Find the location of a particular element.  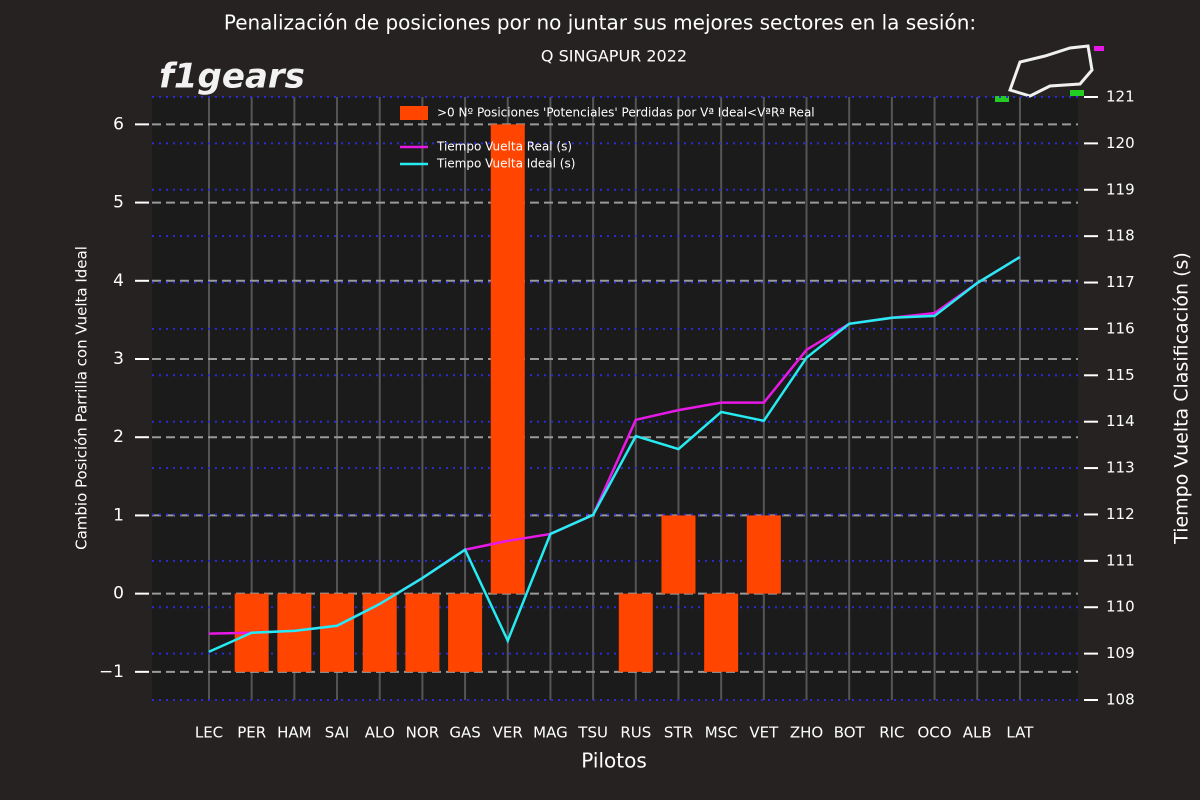

y-tick-label: 4 is located at coordinates (118, 281).